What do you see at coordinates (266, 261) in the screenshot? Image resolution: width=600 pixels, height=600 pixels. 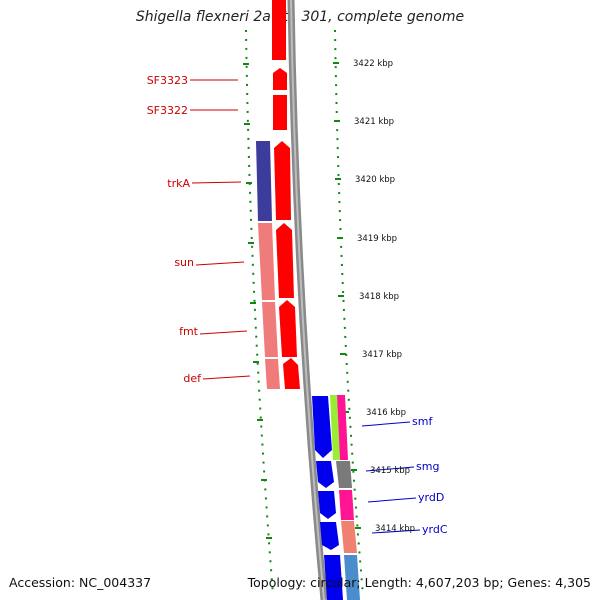 I see `gene-sun-feature` at bounding box center [266, 261].